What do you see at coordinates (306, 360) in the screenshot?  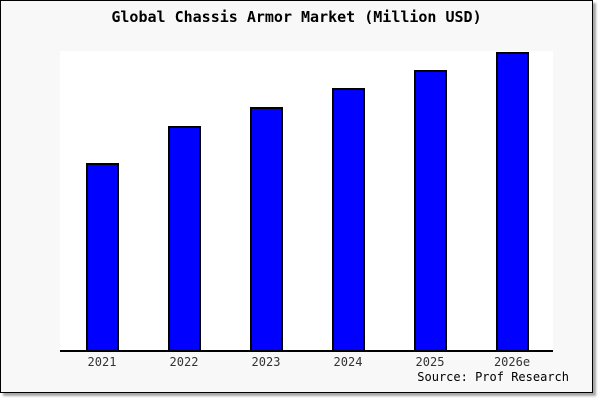 I see `x-axis-labels: 2021 2022 2023 2024 2025 2026e` at bounding box center [306, 360].